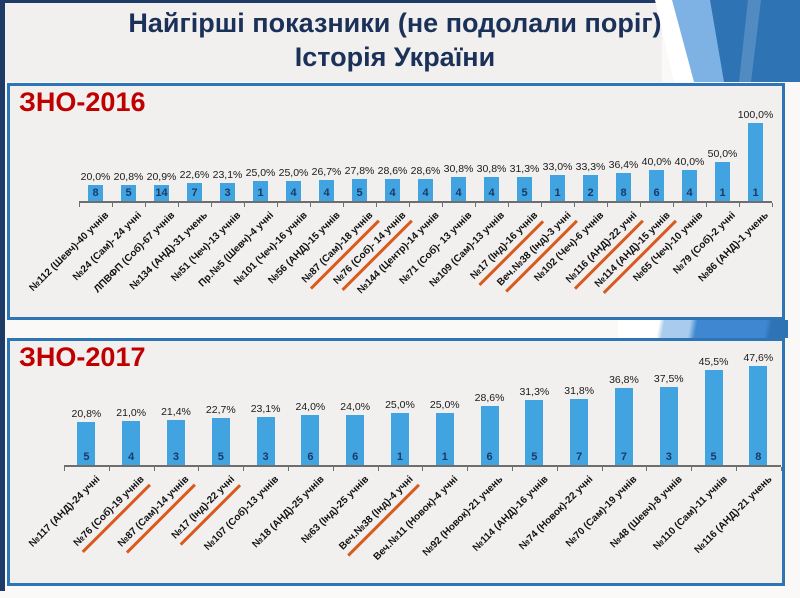 This screenshot has width=800, height=598. I want to click on bar-group: 30,8% 4, so click(491, 143).